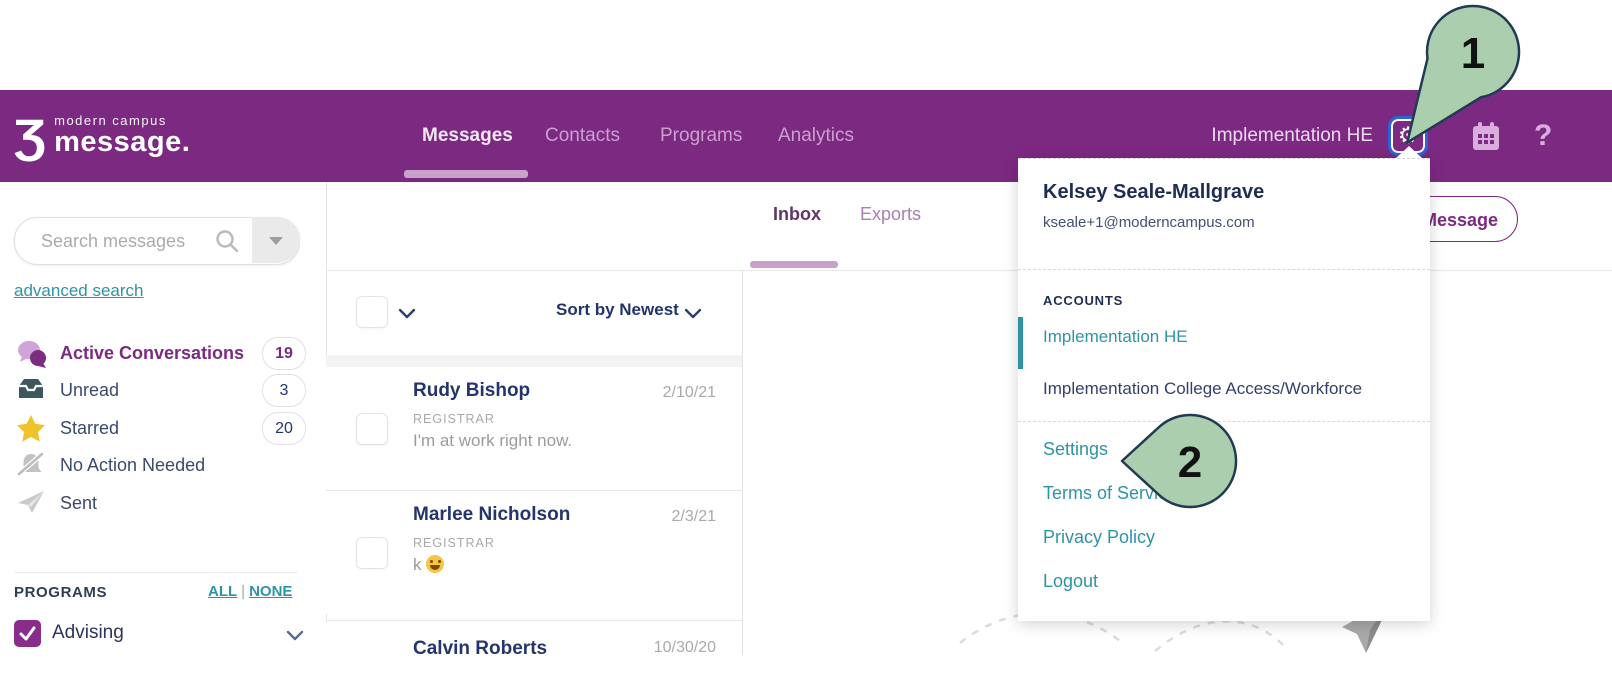 The image size is (1612, 696). I want to click on search-options-dropdown, so click(276, 240).